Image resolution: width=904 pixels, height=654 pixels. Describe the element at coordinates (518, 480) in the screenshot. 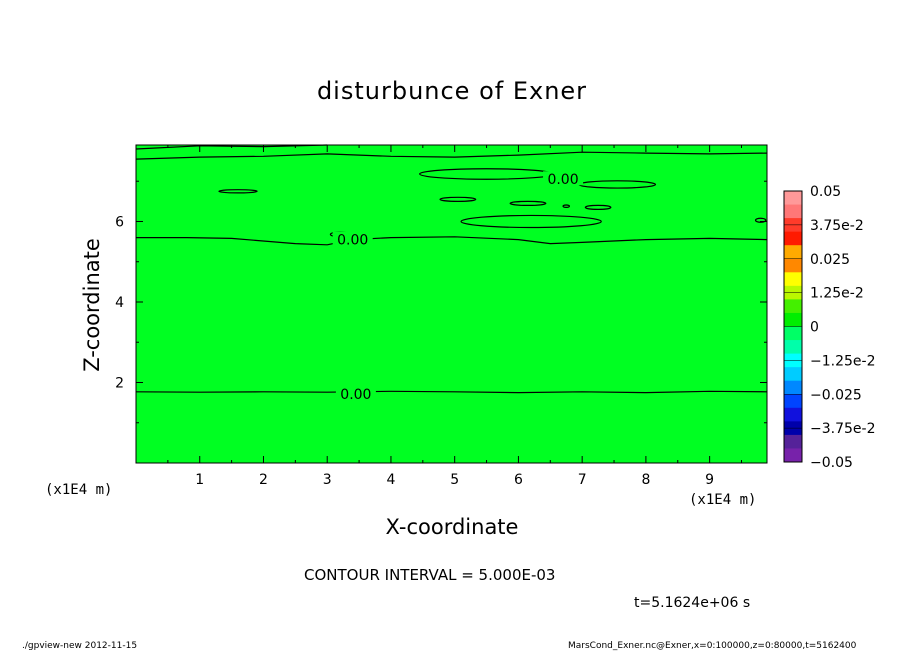

I see `x-tick-label: 6` at that location.